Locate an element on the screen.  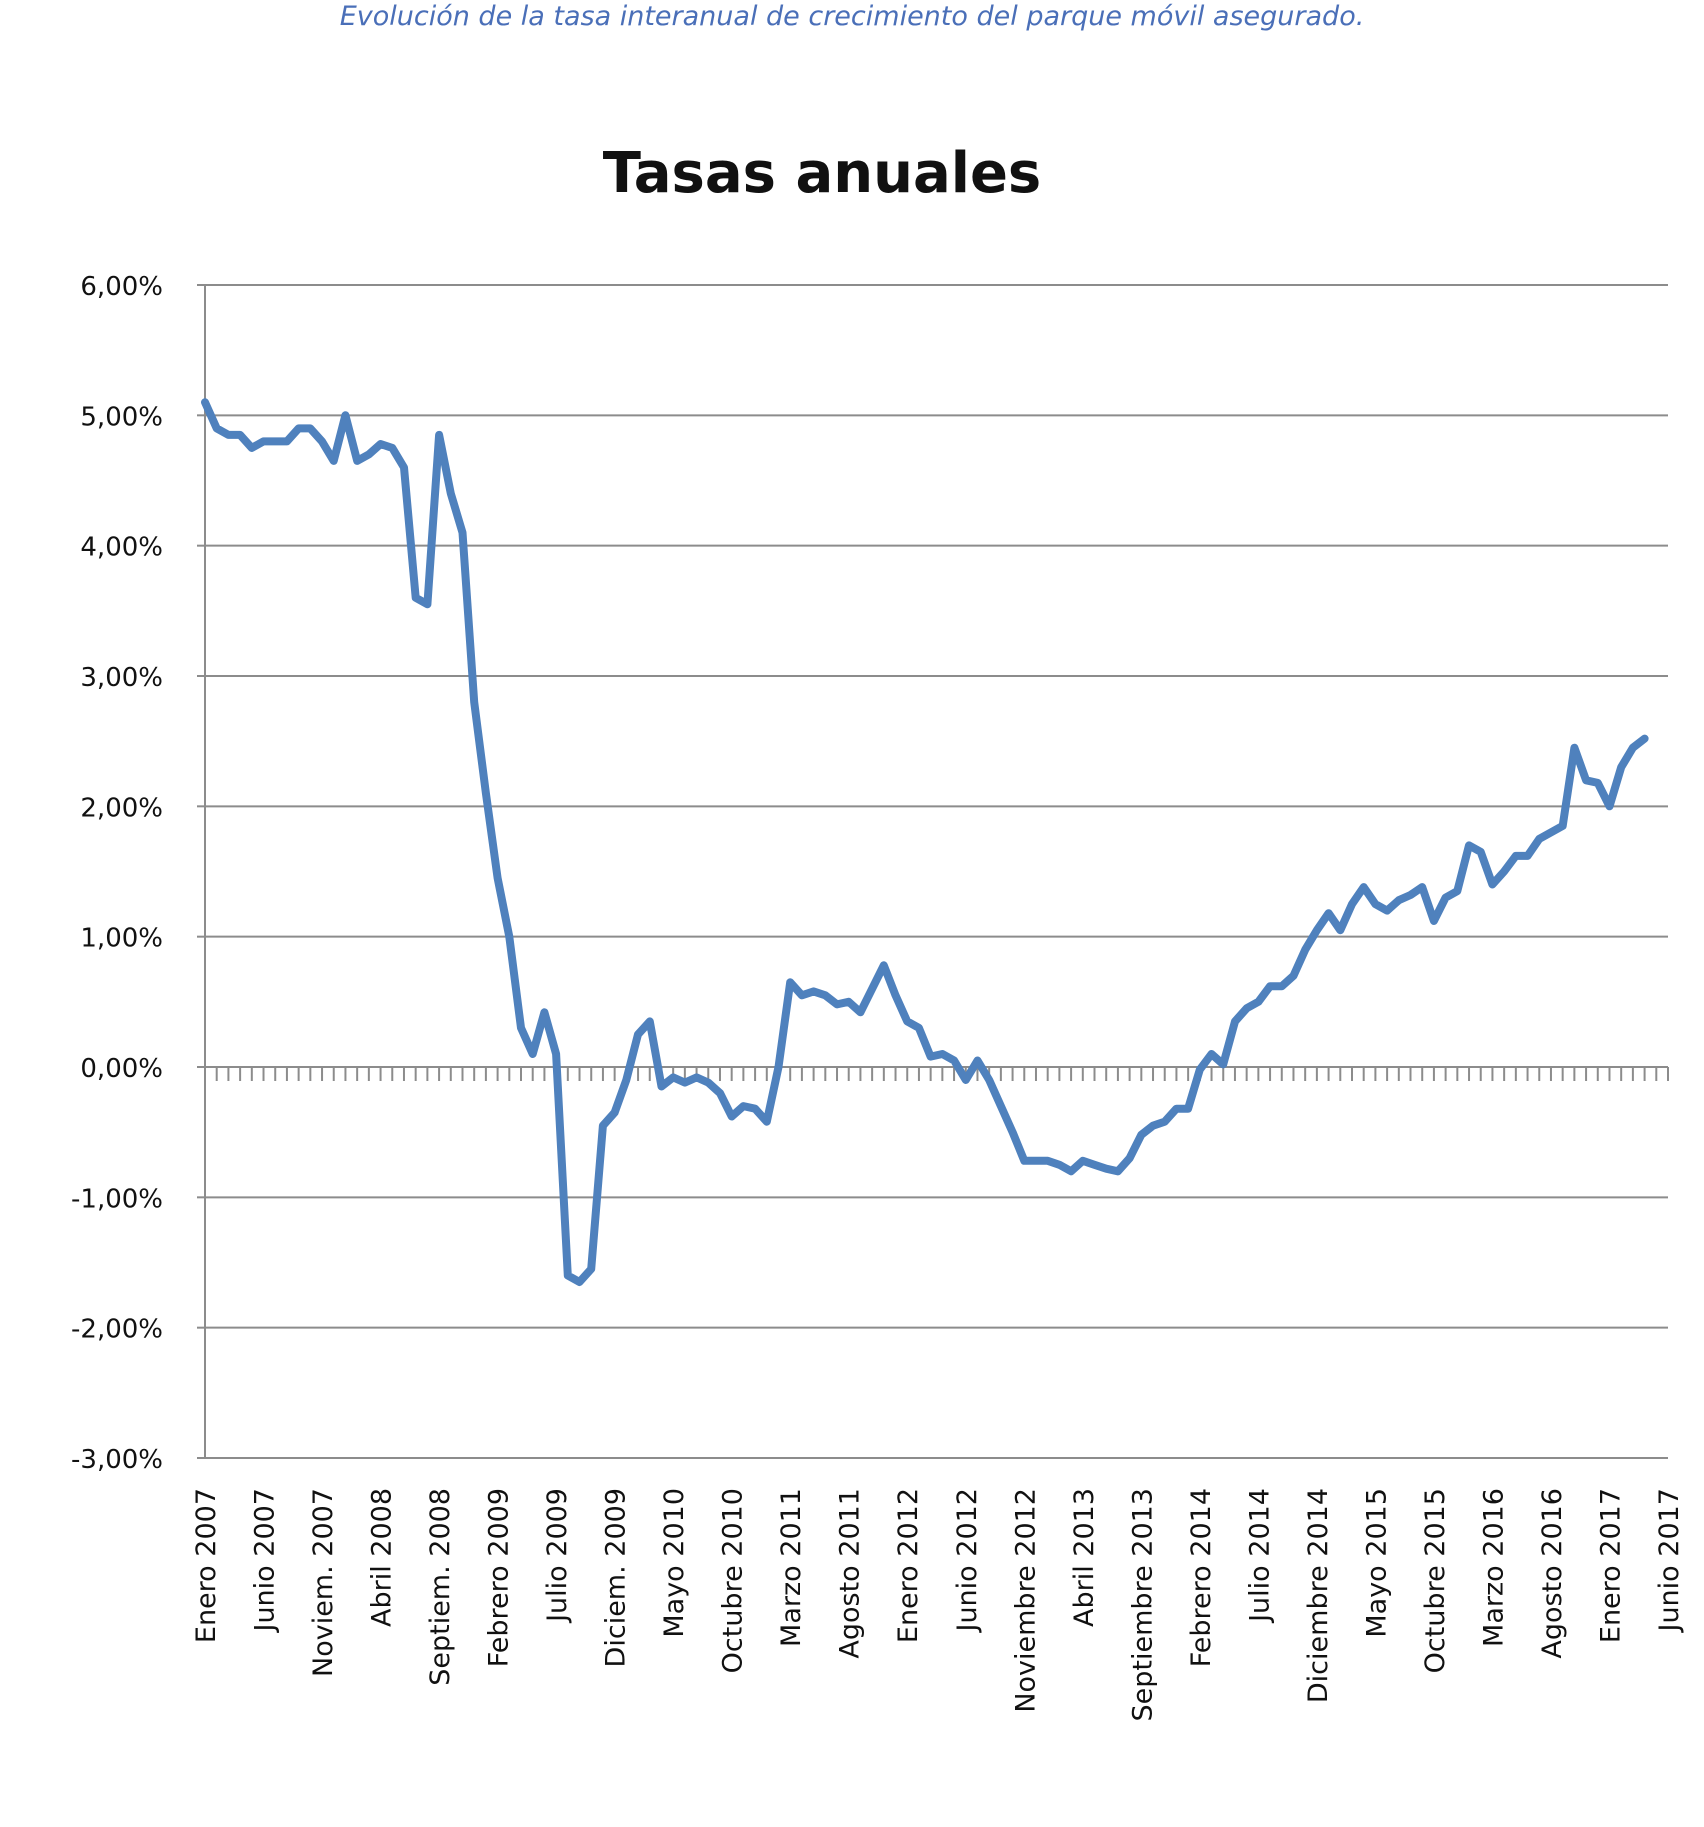
x-tick-label: Diciem. 2009 is located at coordinates (616, 1577).